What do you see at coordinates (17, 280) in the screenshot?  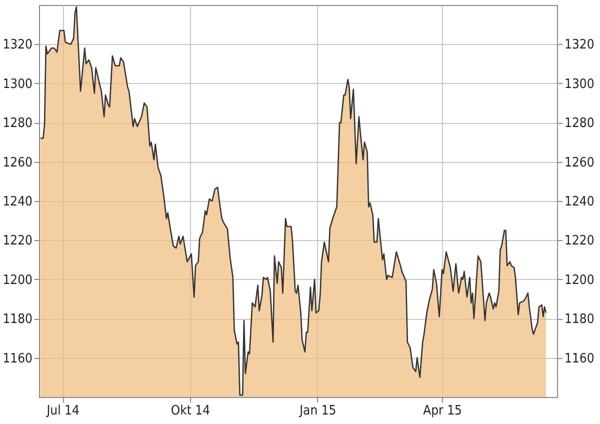 I see `y-tick-label: 1200` at bounding box center [17, 280].